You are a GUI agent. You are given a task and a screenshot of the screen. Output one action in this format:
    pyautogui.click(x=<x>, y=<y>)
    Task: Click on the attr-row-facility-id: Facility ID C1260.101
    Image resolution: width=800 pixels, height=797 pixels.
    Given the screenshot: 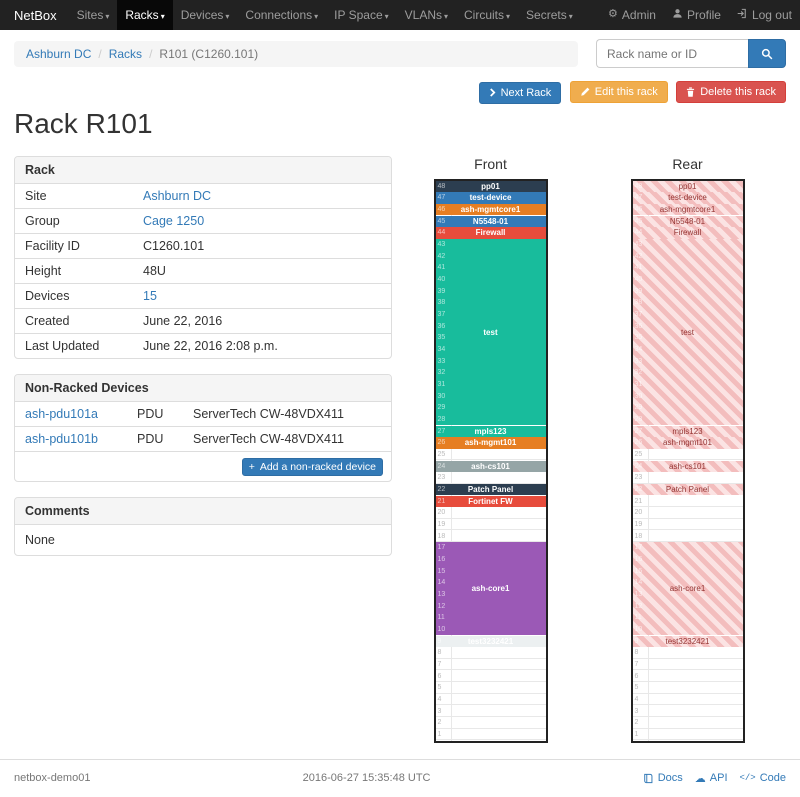 What is the action you would take?
    pyautogui.click(x=203, y=246)
    